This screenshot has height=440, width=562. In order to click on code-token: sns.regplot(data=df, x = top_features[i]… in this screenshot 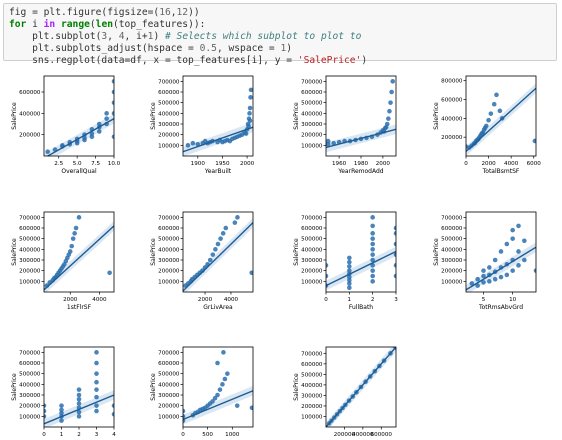, I will do `click(153, 60)`.